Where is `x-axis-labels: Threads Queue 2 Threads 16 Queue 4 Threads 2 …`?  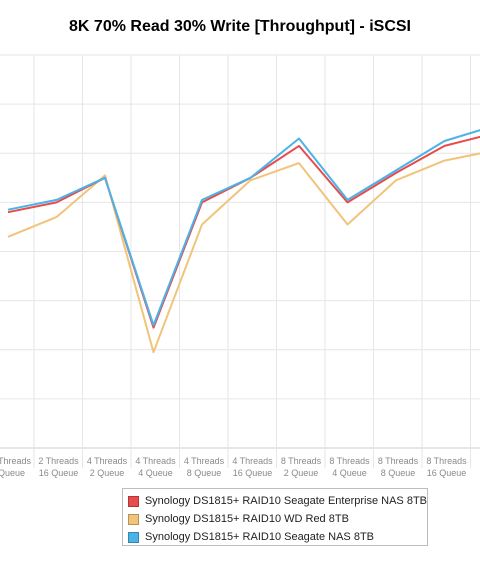
x-axis-labels: Threads Queue 2 Threads 16 Queue 4 Threads 2 … is located at coordinates (233, 467).